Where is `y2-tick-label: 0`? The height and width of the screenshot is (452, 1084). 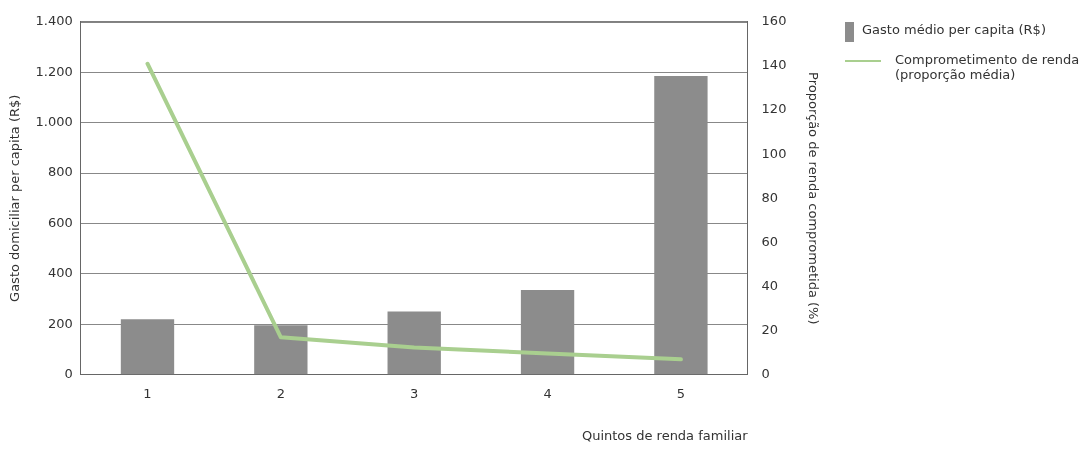 y2-tick-label: 0 is located at coordinates (765, 374).